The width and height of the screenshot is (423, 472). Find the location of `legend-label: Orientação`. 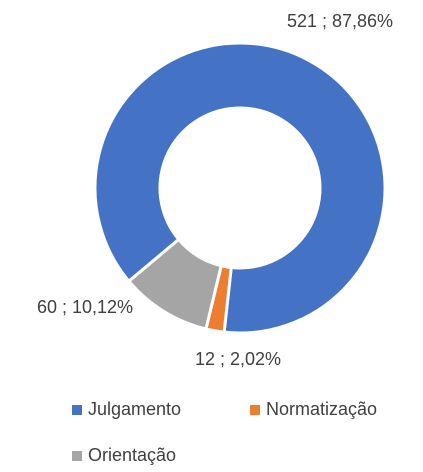

legend-label: Orientação is located at coordinates (132, 455).